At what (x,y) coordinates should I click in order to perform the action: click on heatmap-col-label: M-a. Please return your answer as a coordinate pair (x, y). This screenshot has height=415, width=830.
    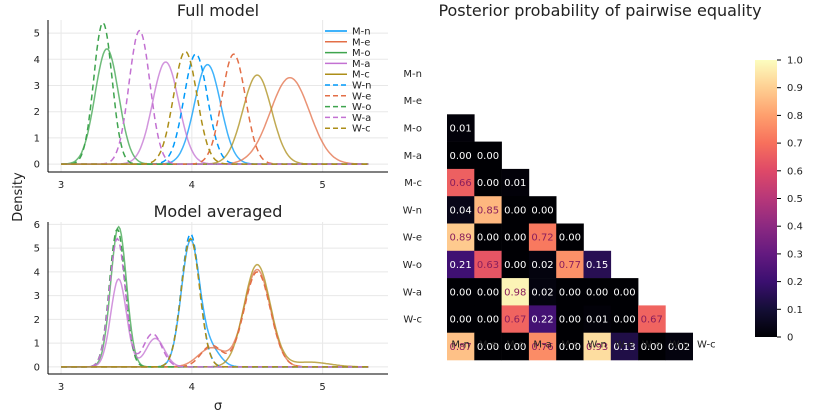
    Looking at the image, I should click on (542, 345).